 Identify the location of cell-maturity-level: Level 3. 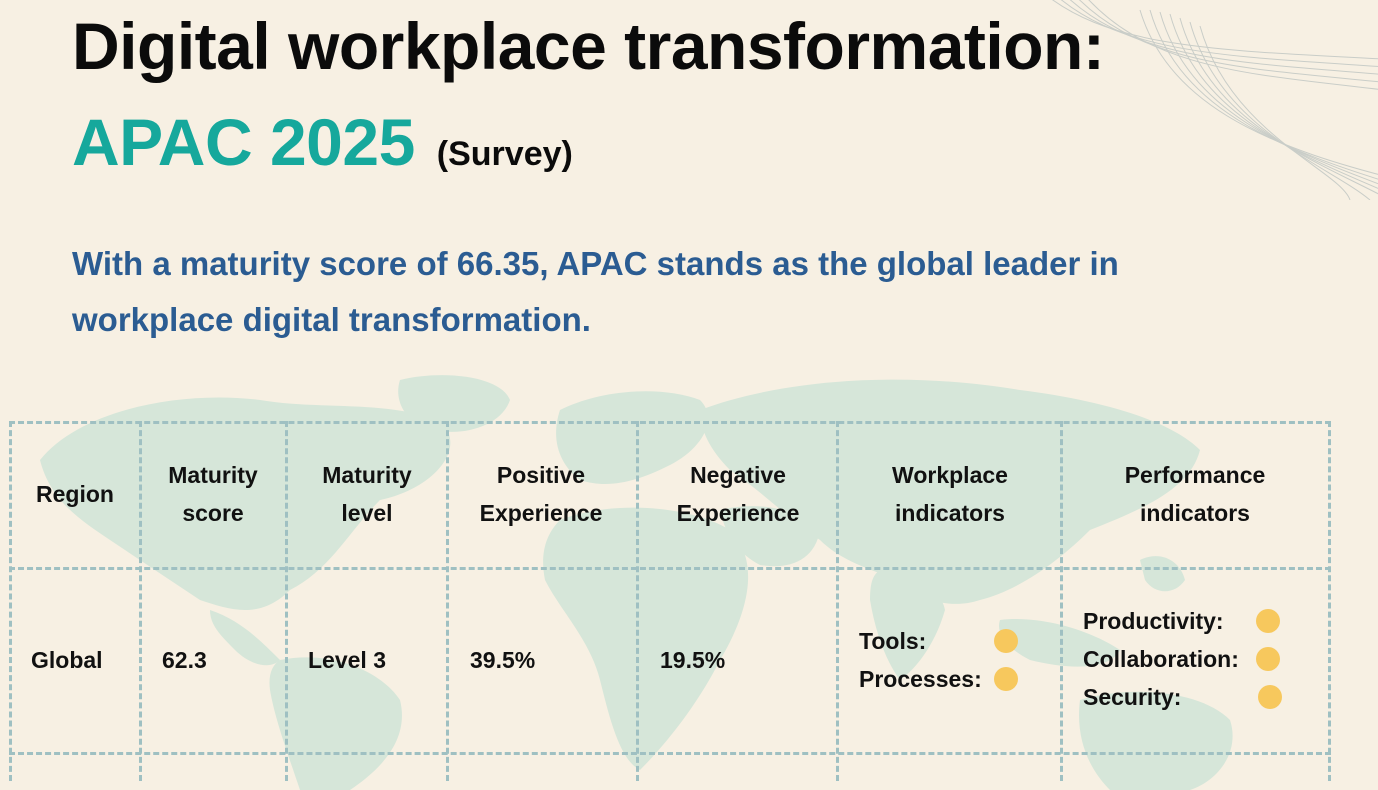
(347, 660).